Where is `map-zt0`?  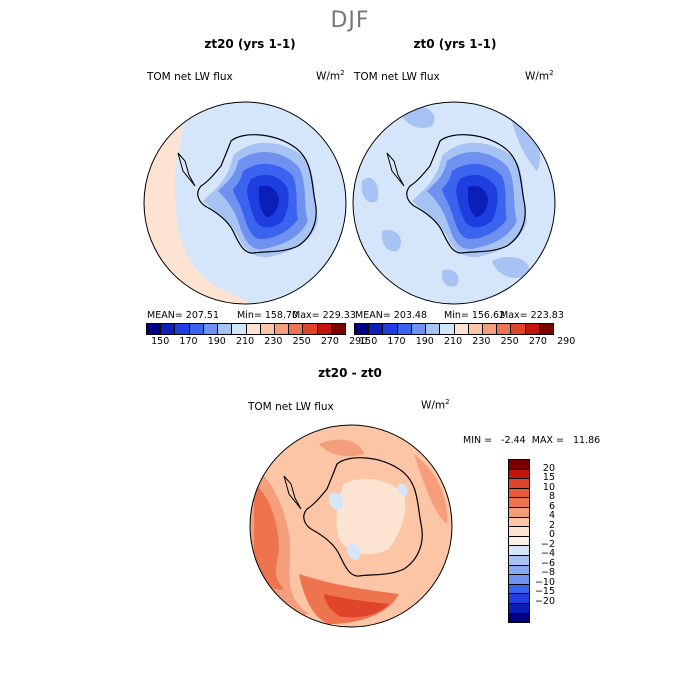 map-zt0 is located at coordinates (454, 203).